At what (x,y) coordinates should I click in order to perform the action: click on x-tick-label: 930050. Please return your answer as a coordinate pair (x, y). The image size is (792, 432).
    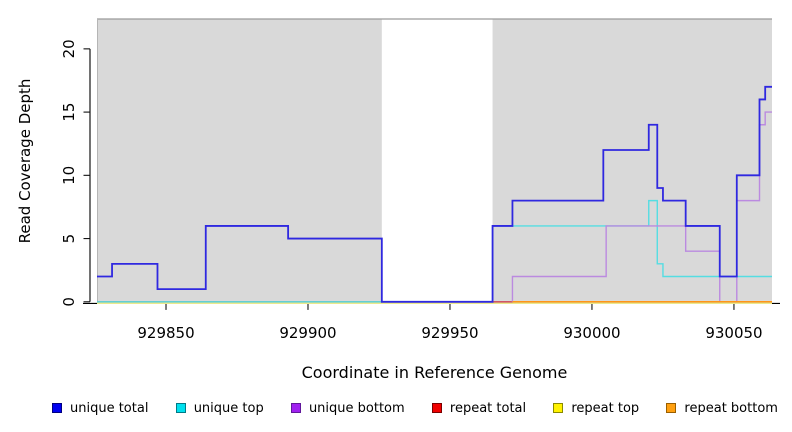
    Looking at the image, I should click on (733, 333).